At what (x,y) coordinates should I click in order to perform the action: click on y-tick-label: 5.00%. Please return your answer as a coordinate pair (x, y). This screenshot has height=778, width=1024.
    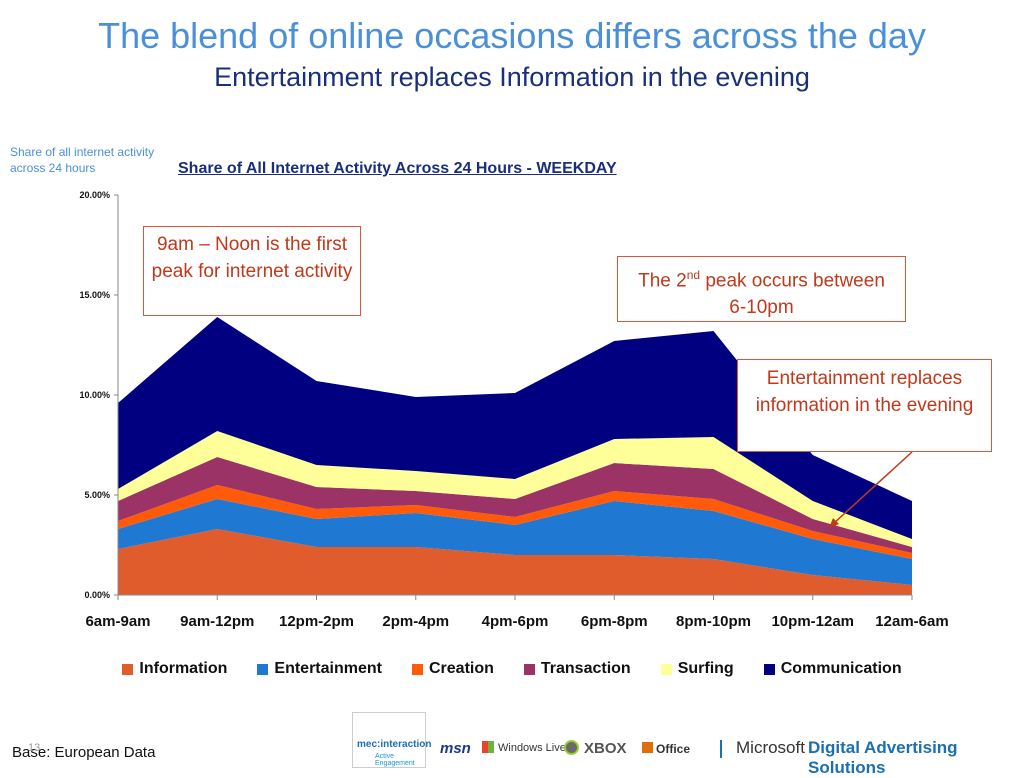
    Looking at the image, I should click on (97, 495).